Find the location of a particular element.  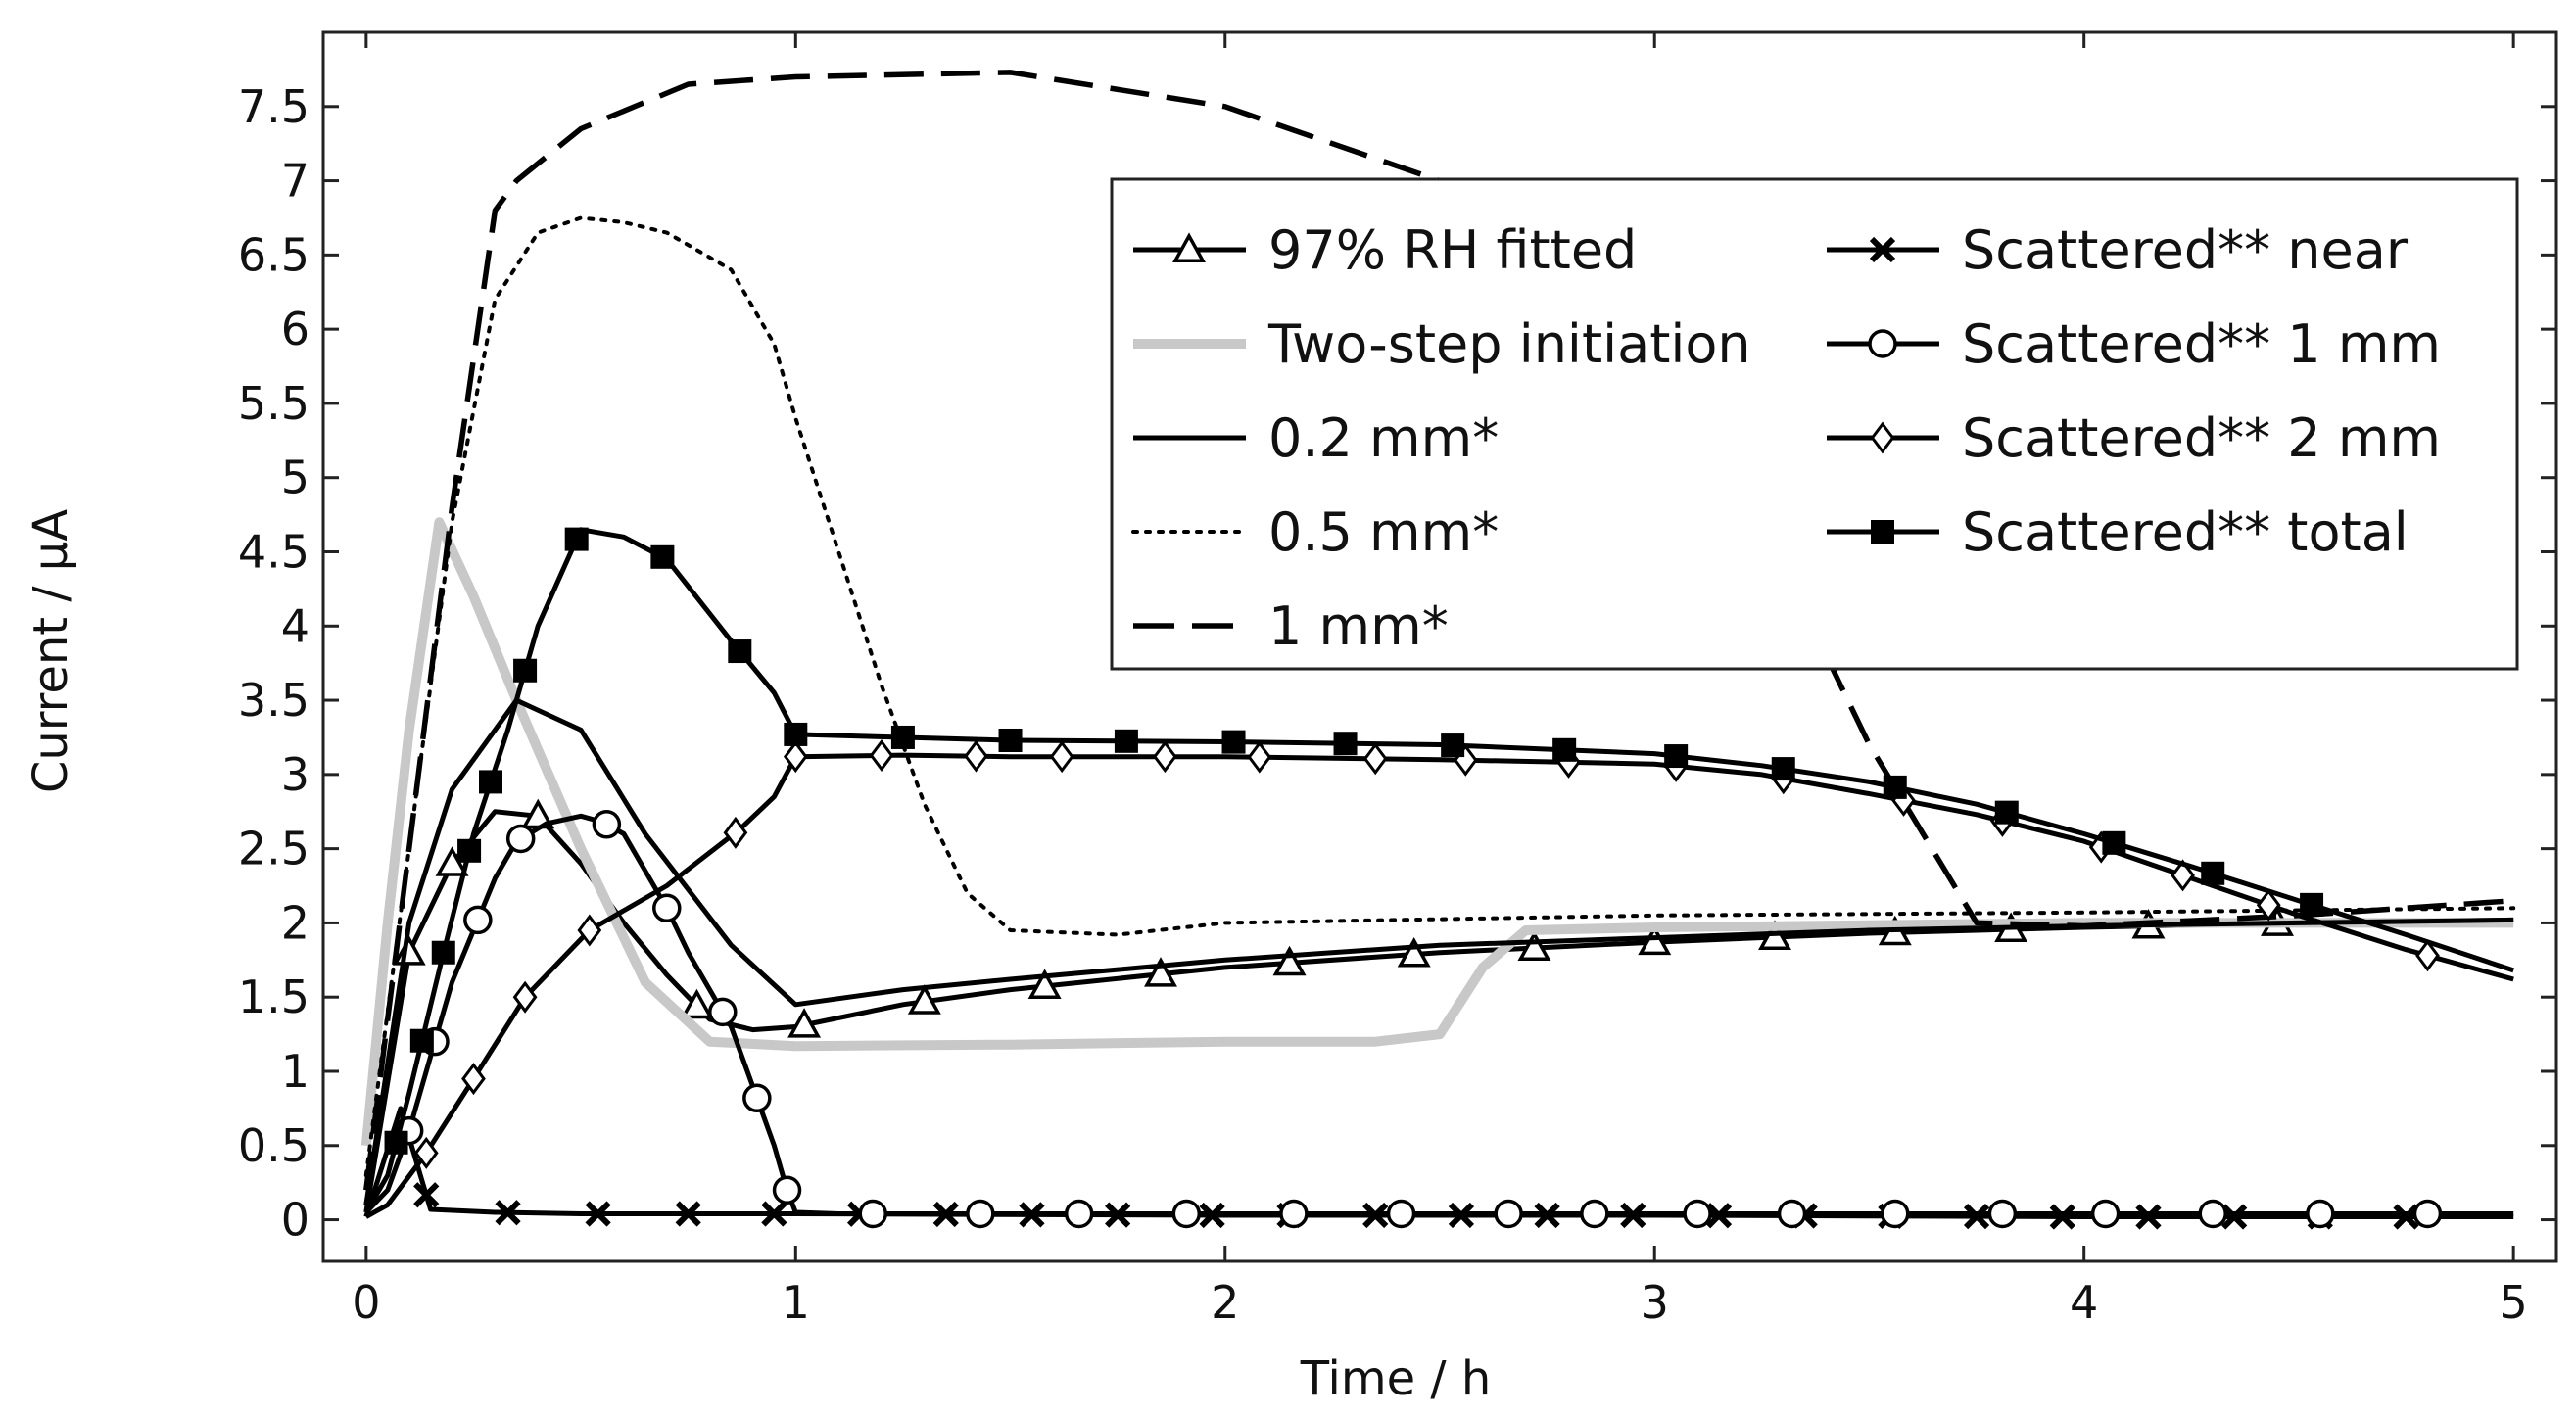

legend-item-scattered-near: Scattered** near is located at coordinates (2118, 250).